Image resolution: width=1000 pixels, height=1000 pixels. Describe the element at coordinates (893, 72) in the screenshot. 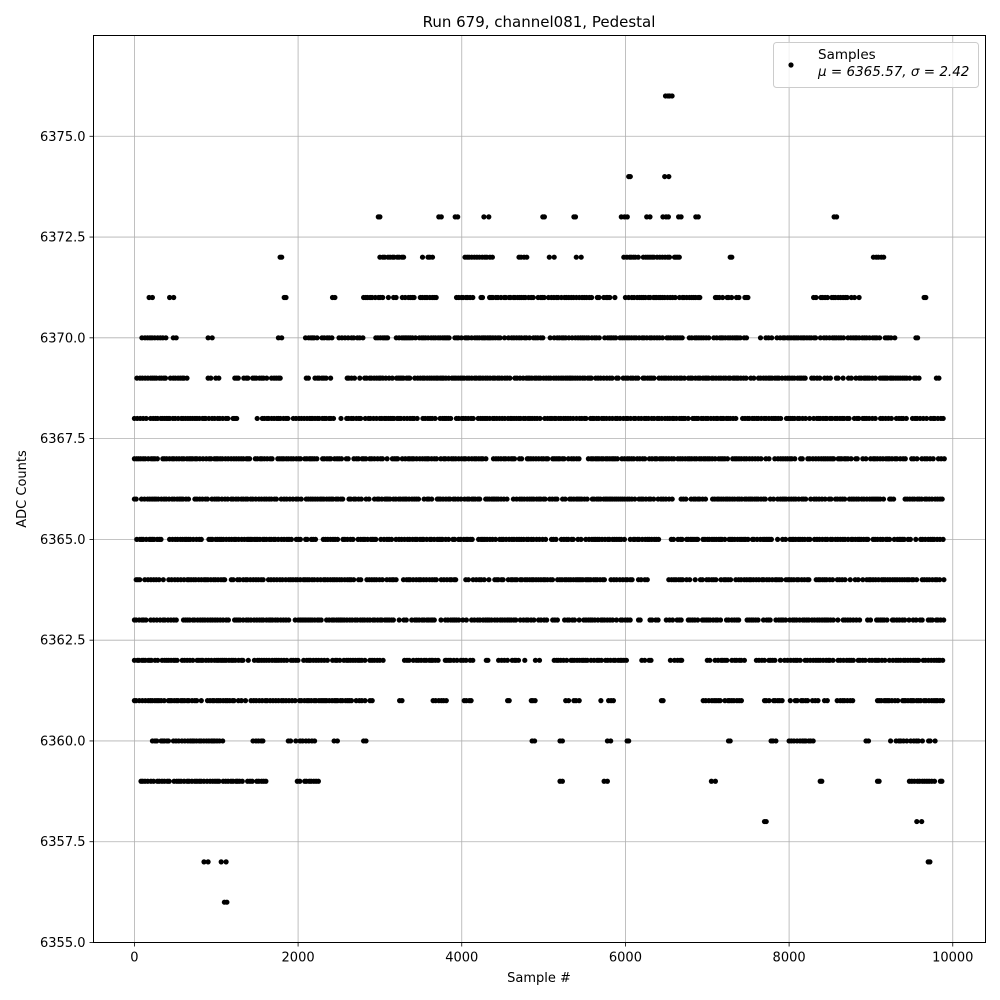

I see `legend-stats: μ = 6365.57, σ = 2.42` at that location.